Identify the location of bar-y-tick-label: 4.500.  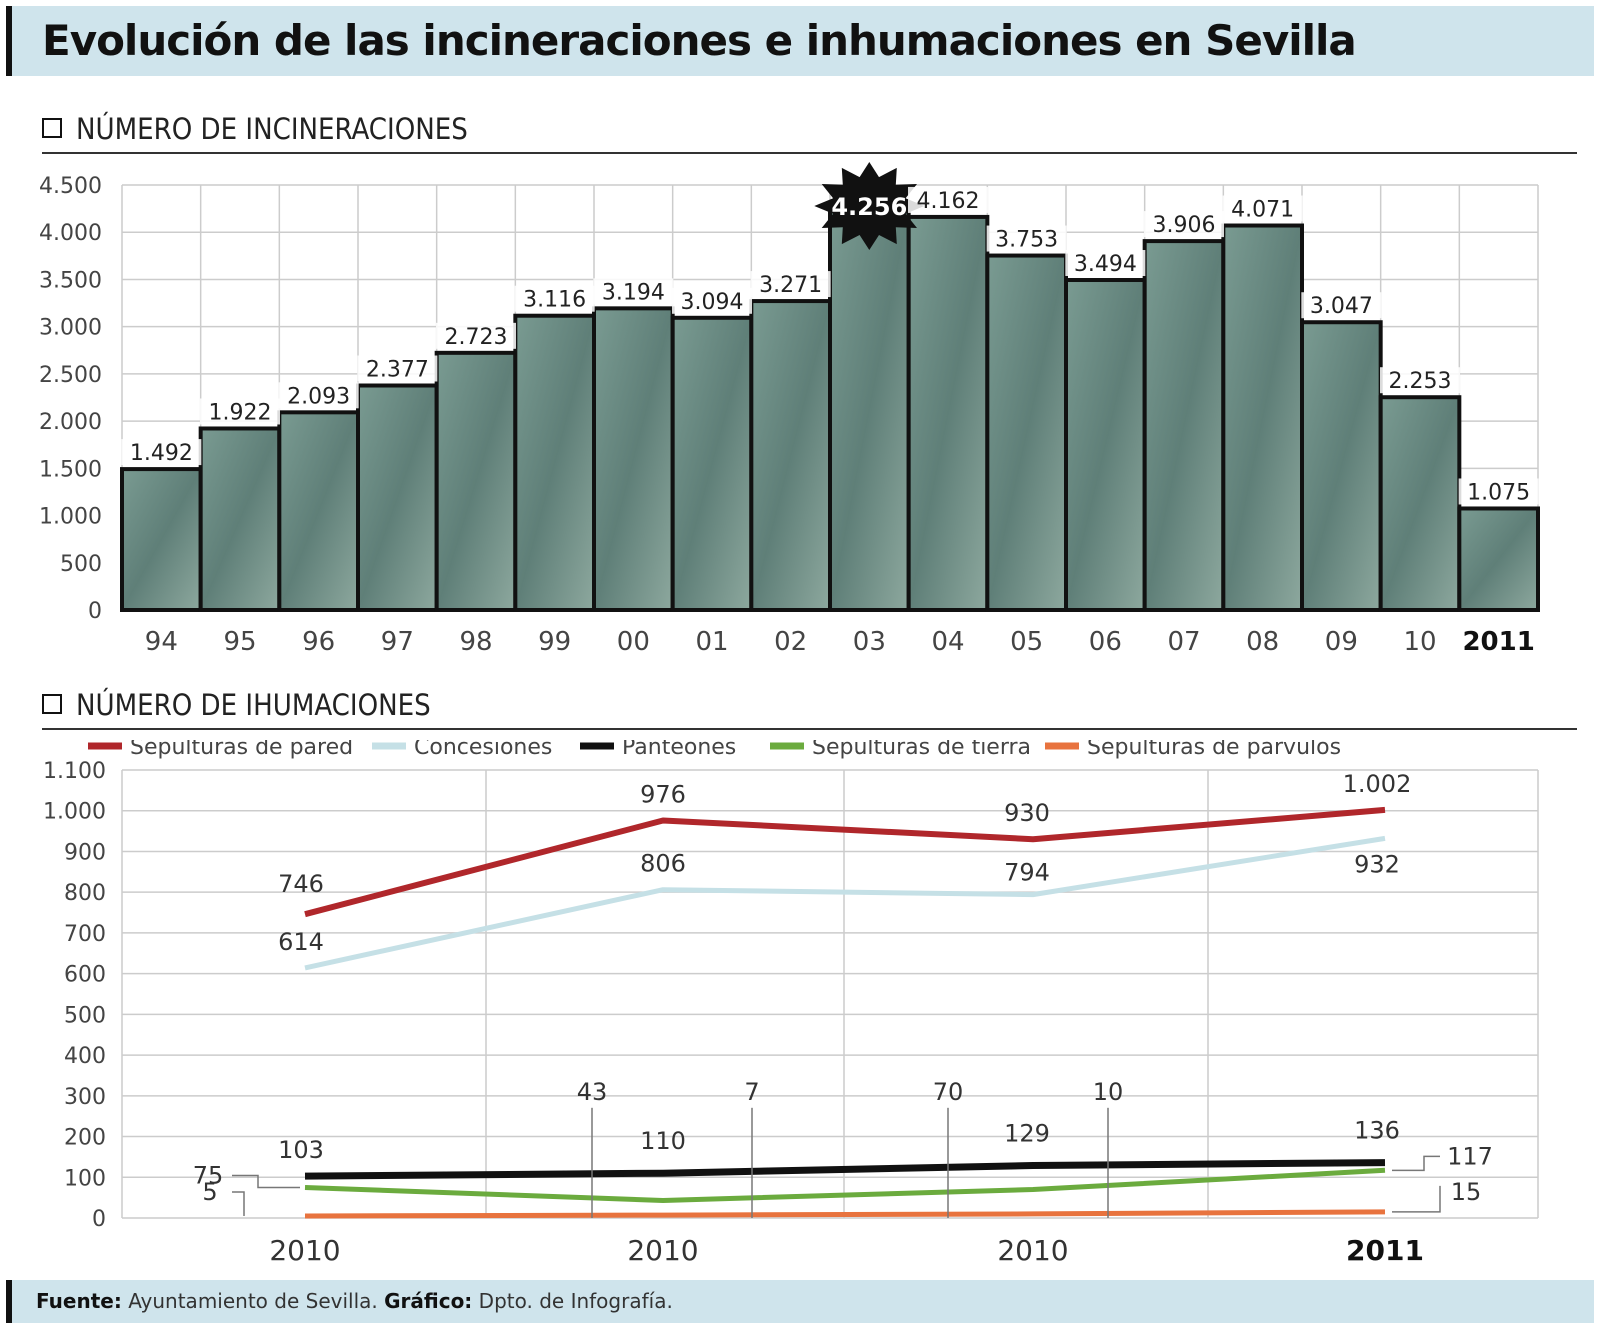
(70, 186).